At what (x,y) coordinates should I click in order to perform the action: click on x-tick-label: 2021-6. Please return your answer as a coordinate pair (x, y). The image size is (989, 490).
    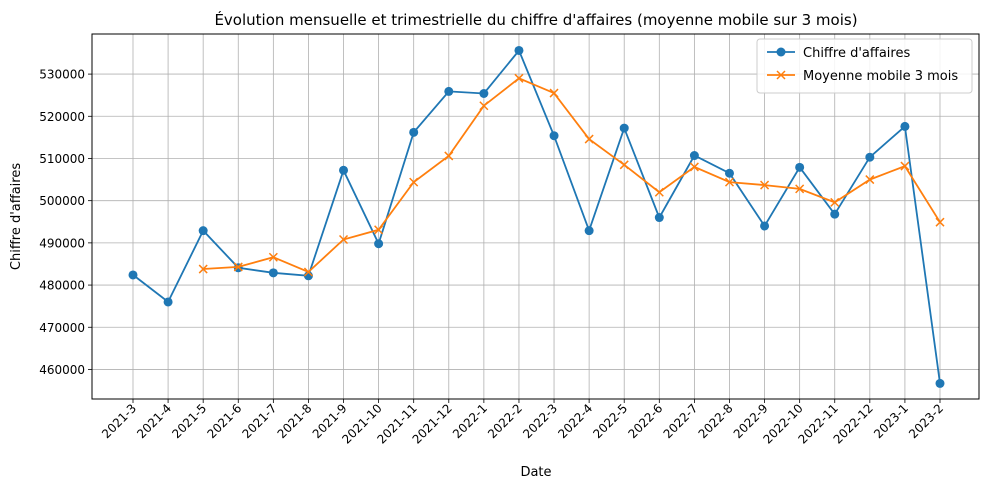
    Looking at the image, I should click on (224, 421).